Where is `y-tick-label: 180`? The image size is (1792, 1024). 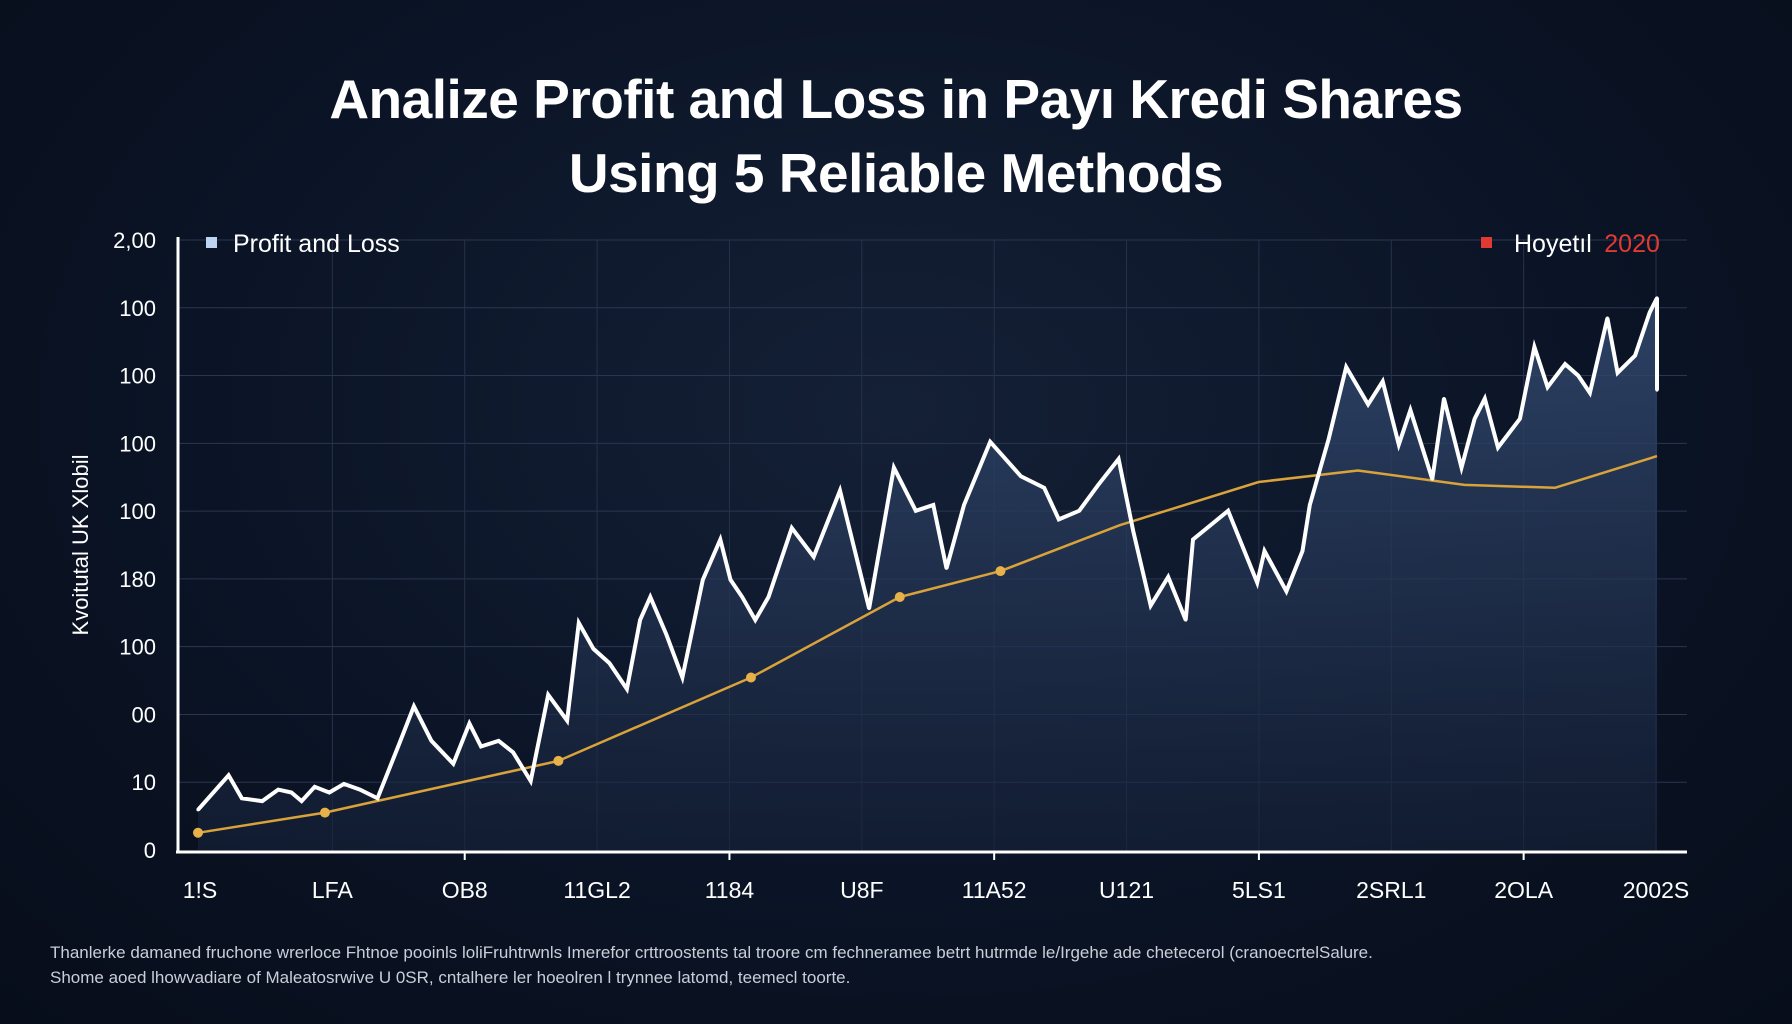 y-tick-label: 180 is located at coordinates (137, 579).